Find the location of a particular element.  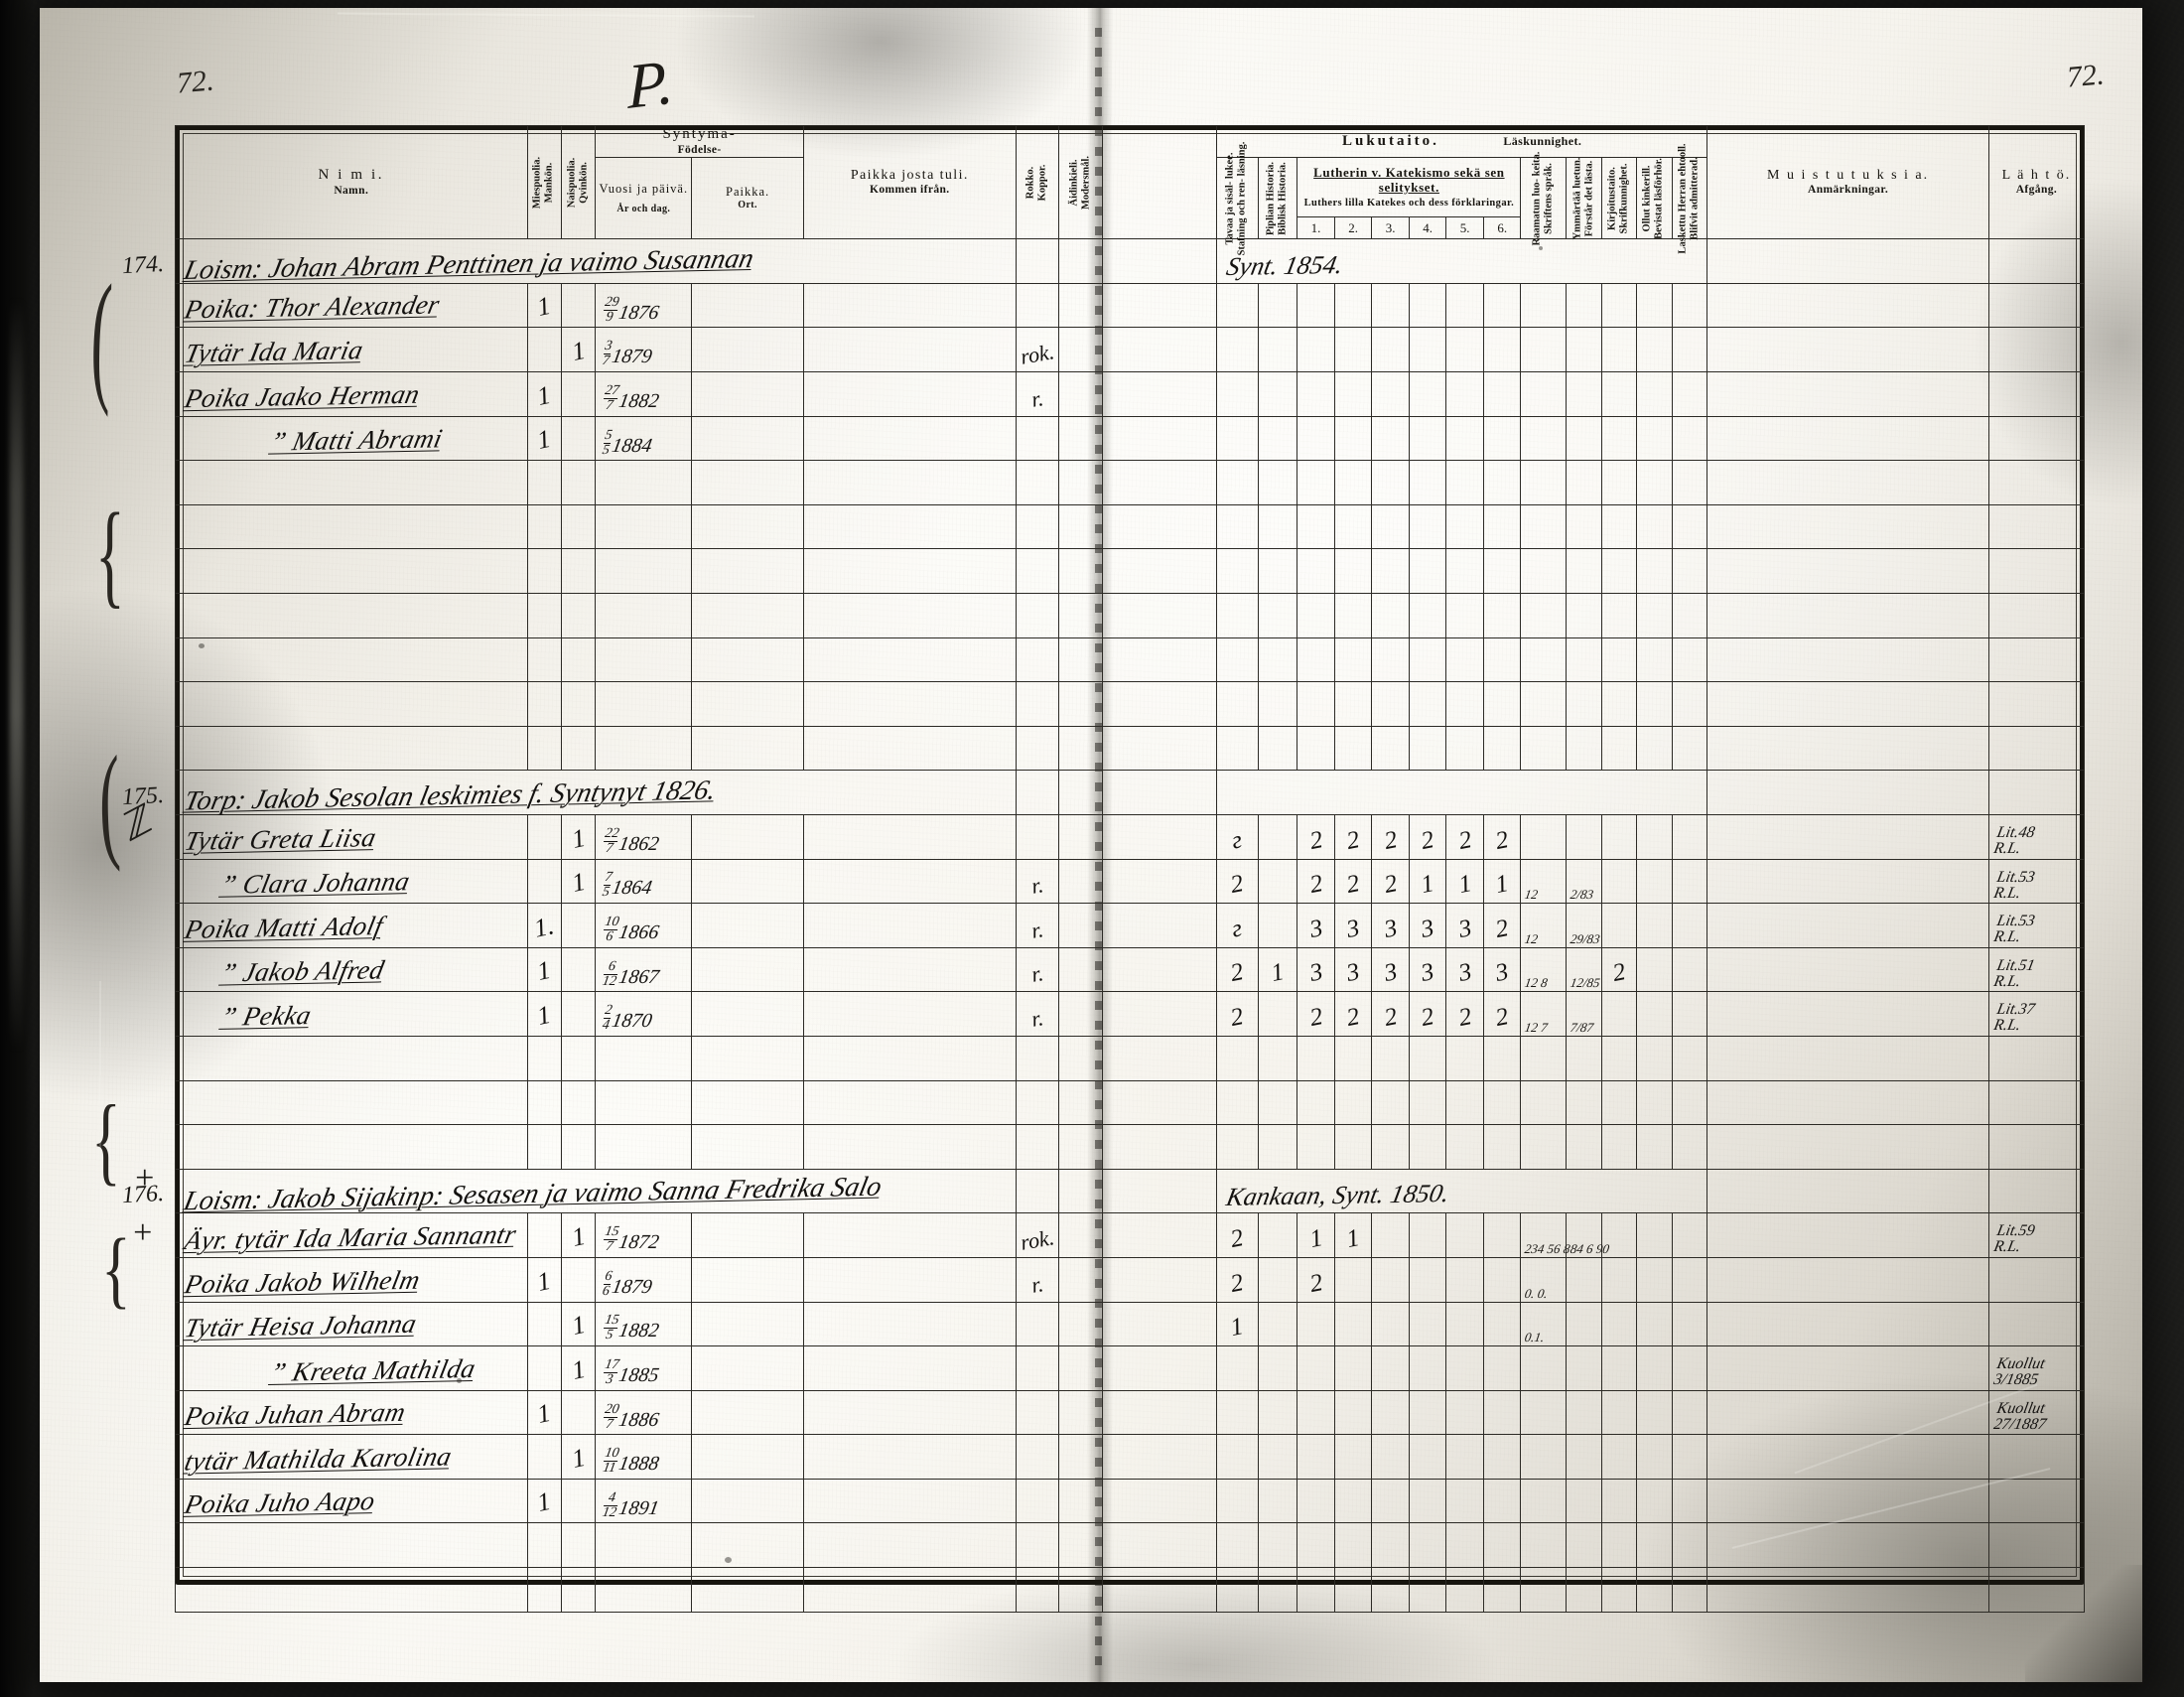

language-cell is located at coordinates (1081, 1368).